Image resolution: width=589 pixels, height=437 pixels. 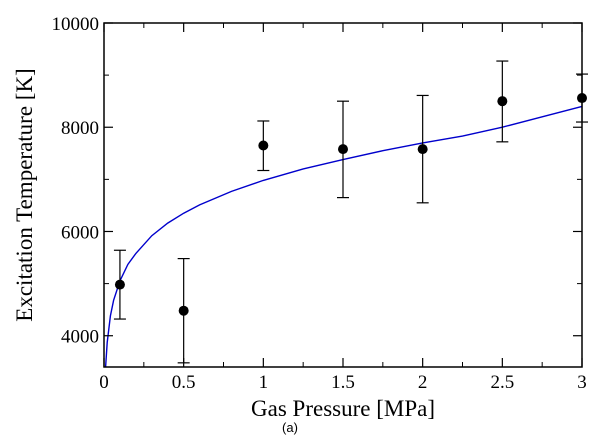 I want to click on x-tick-label: 1.5, so click(x=343, y=382).